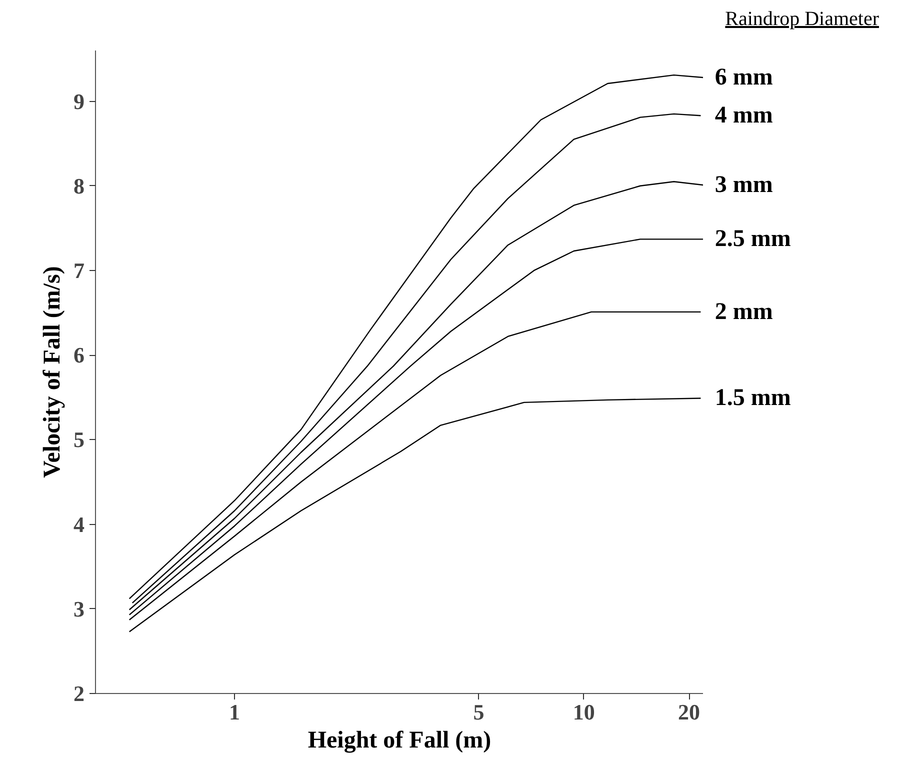 This screenshot has width=899, height=773. Describe the element at coordinates (478, 712) in the screenshot. I see `x-tick-label: 5` at that location.